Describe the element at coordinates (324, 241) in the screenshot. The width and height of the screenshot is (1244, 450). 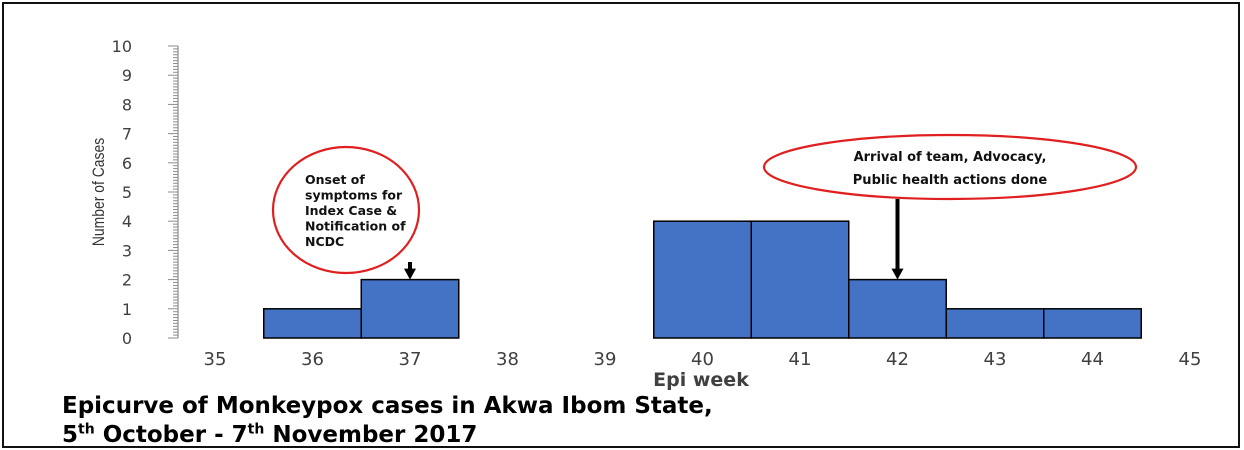
I see `annotation-text: NCDC` at that location.